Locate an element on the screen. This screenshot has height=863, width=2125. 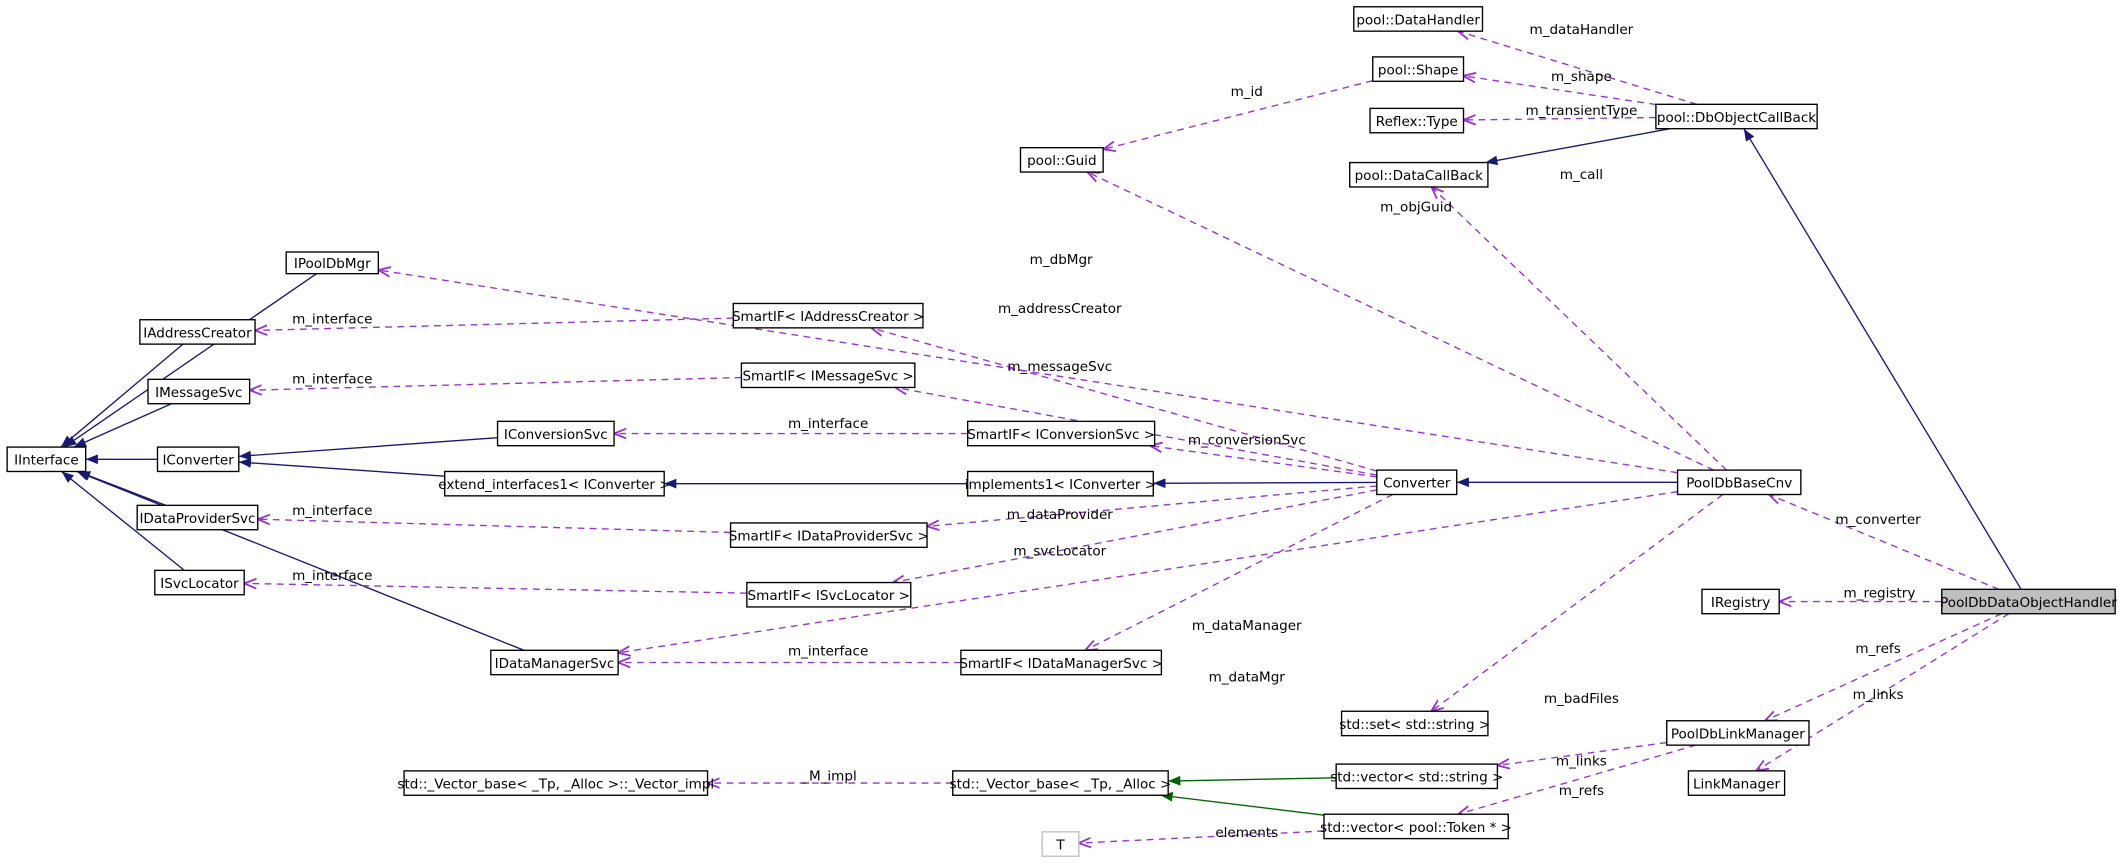
class-name: PoolDbDataObjectHandler is located at coordinates (2028, 603).